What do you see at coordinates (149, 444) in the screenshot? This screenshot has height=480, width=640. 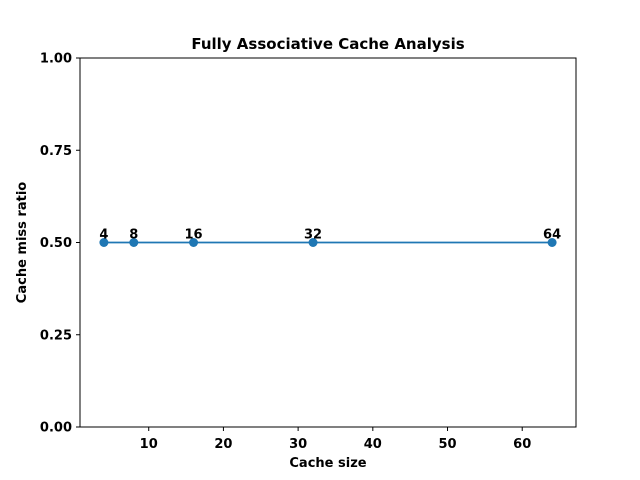 I see `x-tick-label: 10` at bounding box center [149, 444].